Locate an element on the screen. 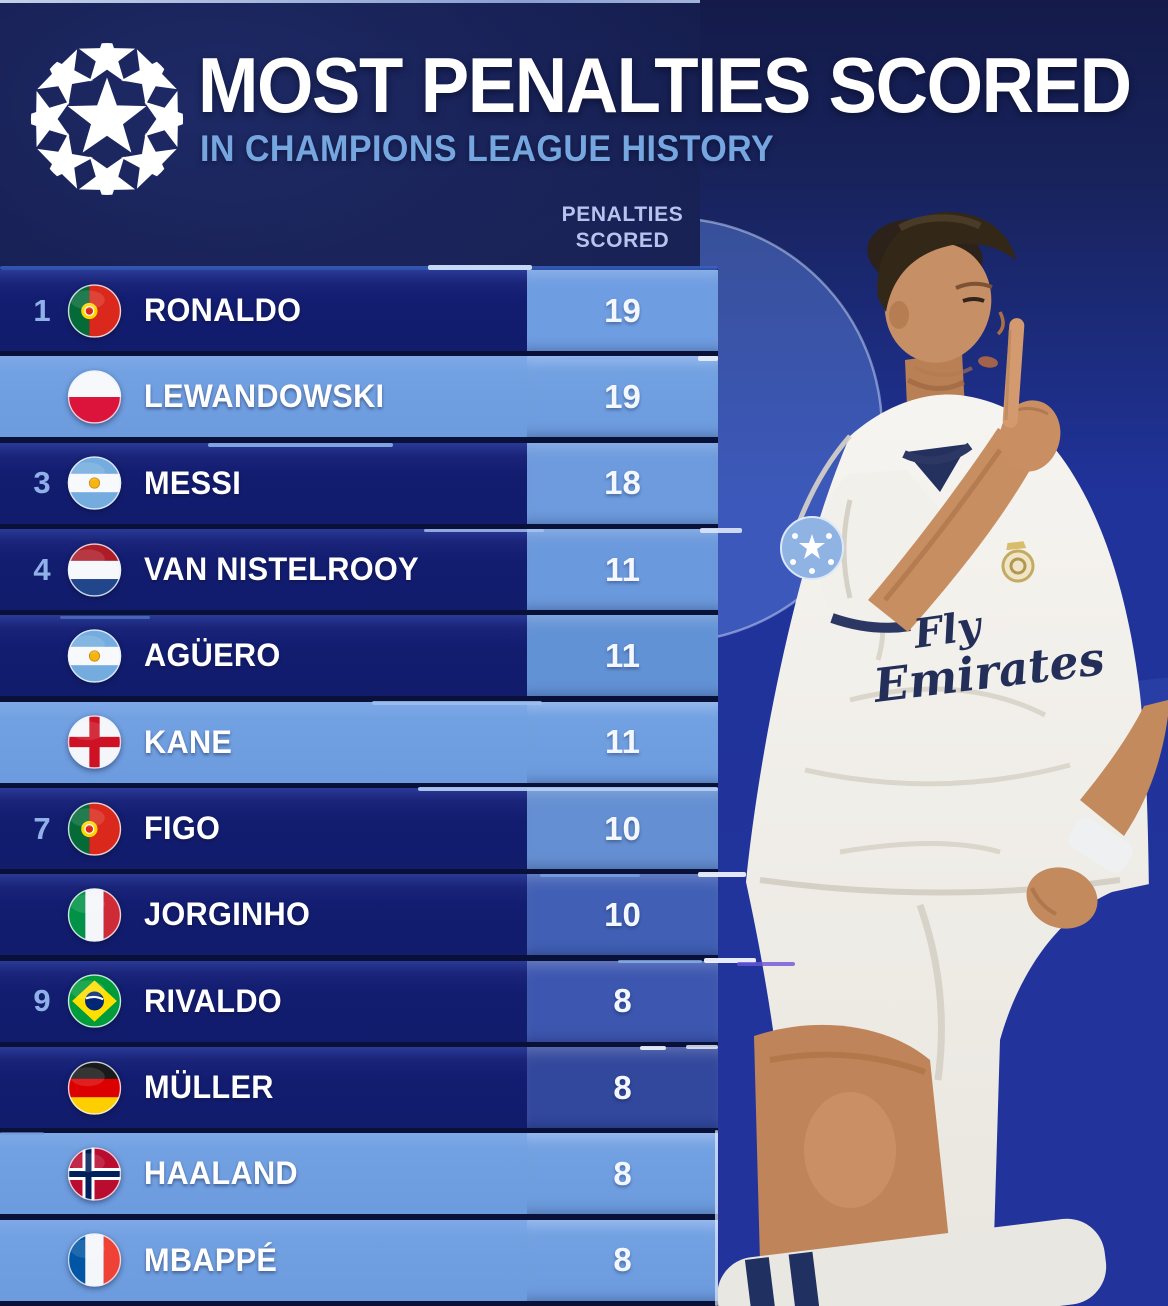  column-header-line1: PENALTIES is located at coordinates (622, 214).